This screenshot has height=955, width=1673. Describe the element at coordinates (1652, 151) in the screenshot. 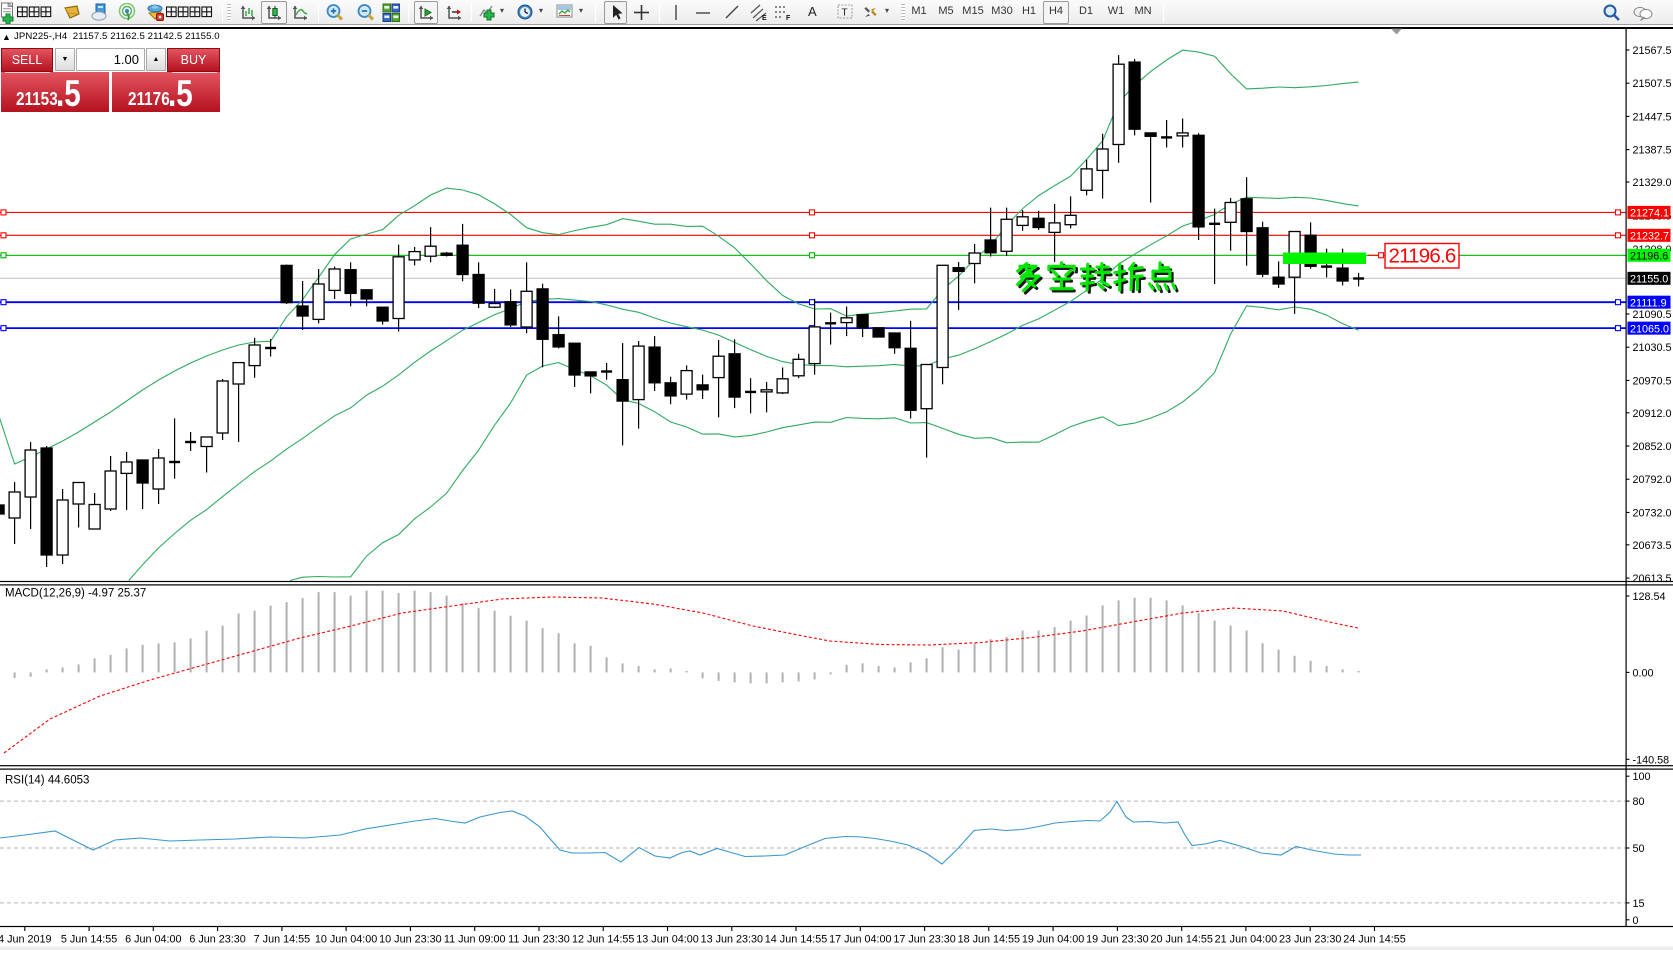

I see `svg-text: 21387.5` at that location.